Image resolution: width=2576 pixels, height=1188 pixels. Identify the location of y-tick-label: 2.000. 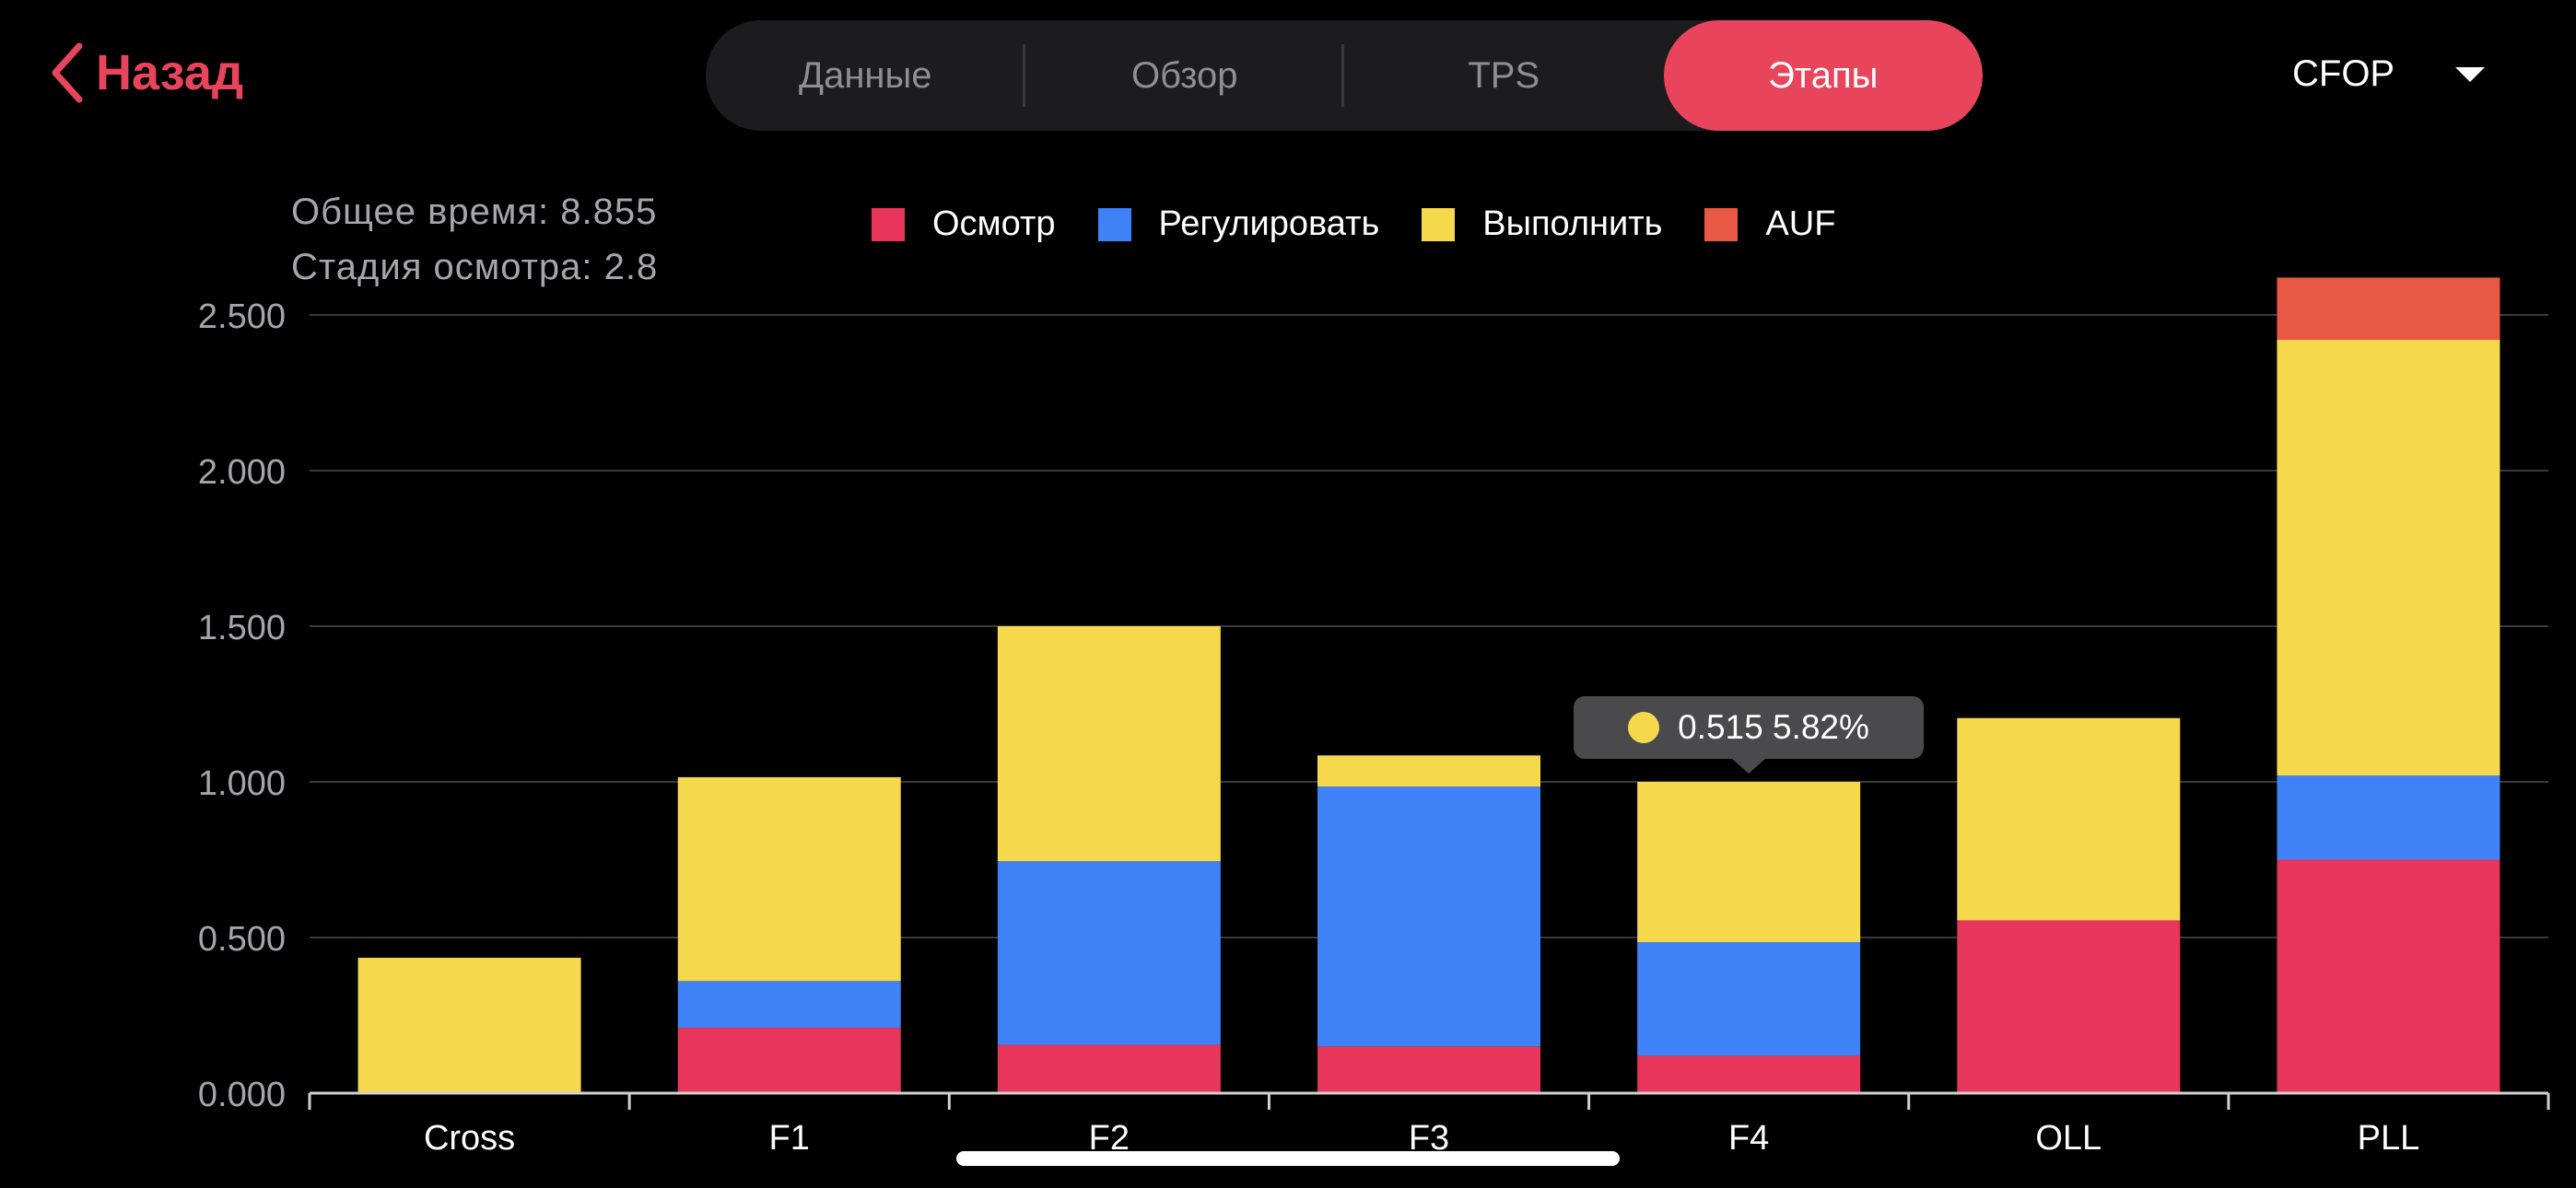
(242, 473).